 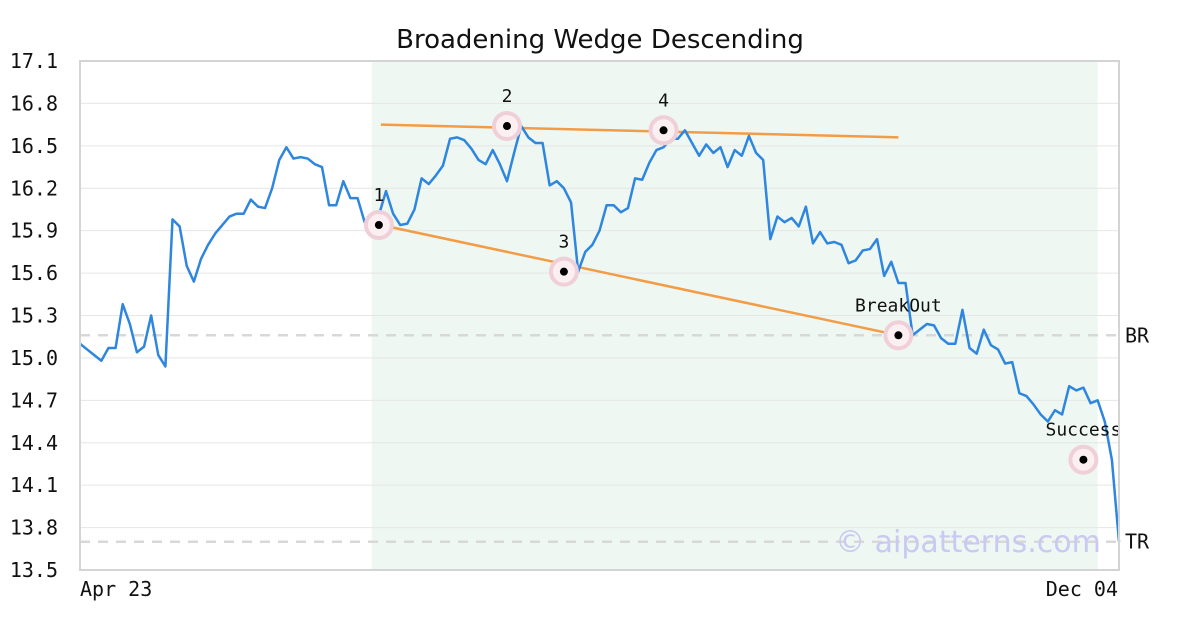 What do you see at coordinates (1137, 542) in the screenshot?
I see `level-label: TR` at bounding box center [1137, 542].